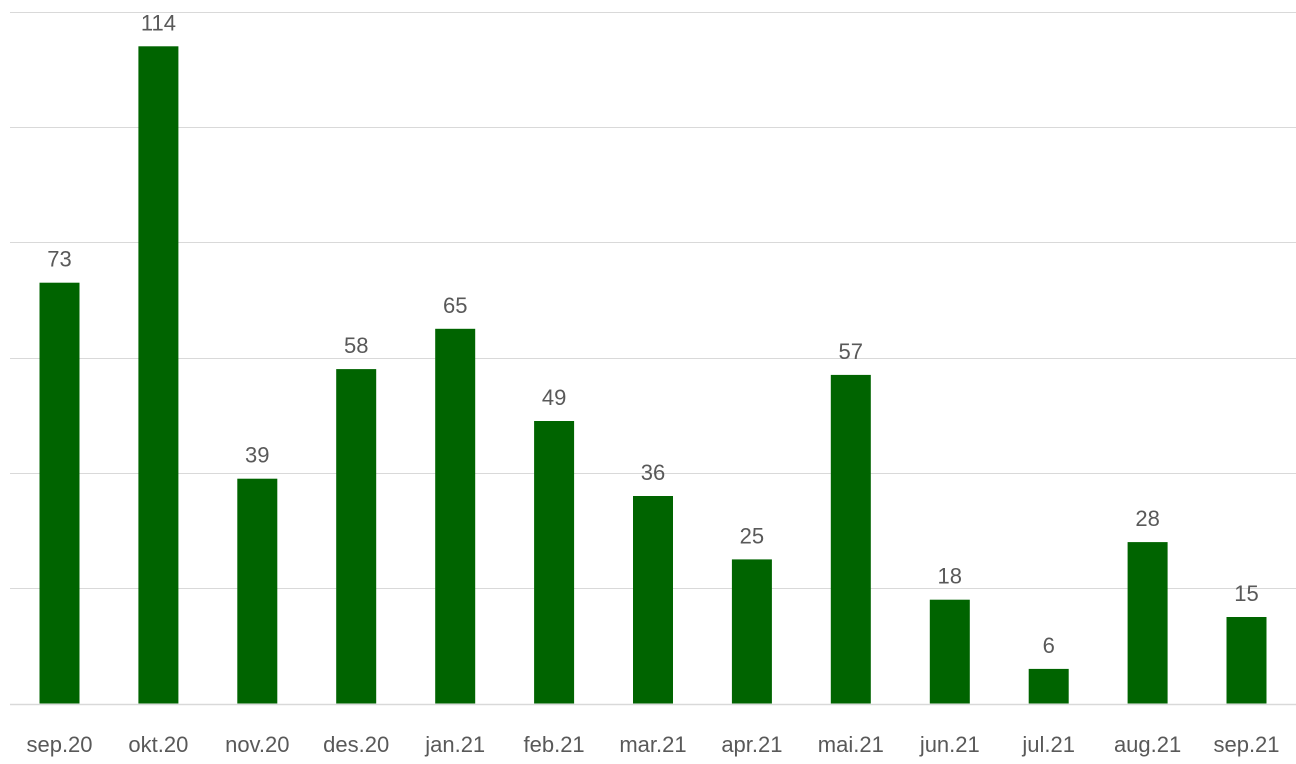 The image size is (1296, 764). What do you see at coordinates (1246, 660) in the screenshot?
I see `bar-sep.21` at bounding box center [1246, 660].